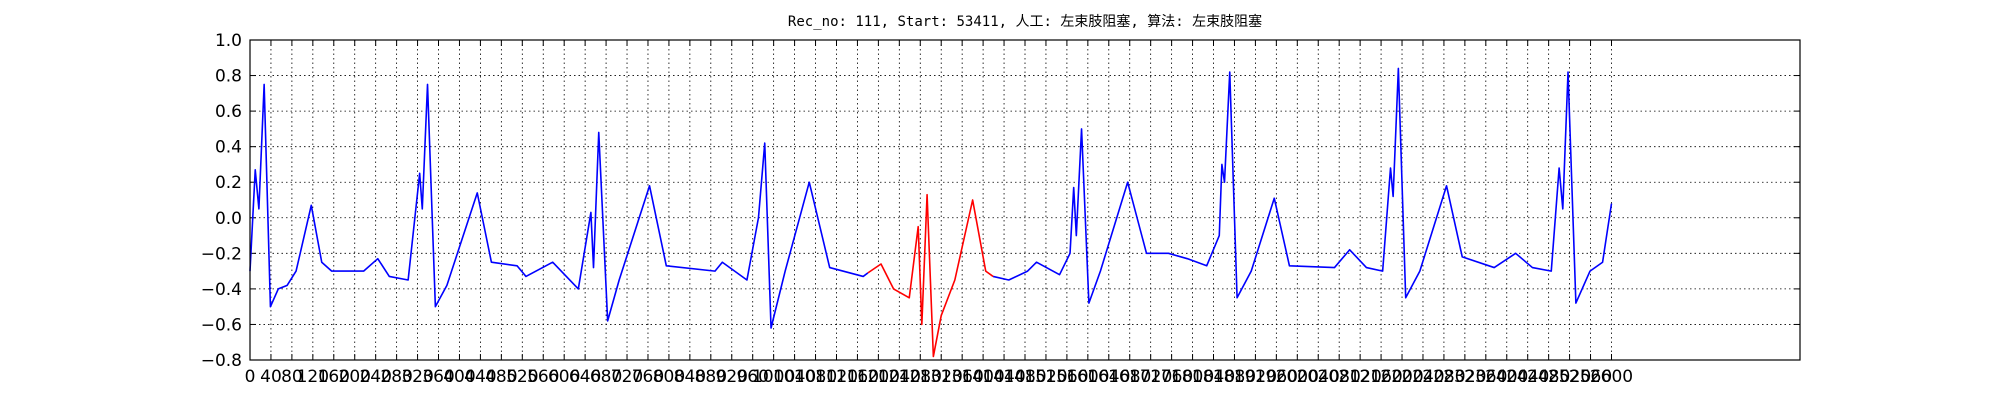 The image size is (2000, 400). What do you see at coordinates (1150, 377) in the screenshot?
I see `x-tick-label: 1720` at bounding box center [1150, 377].